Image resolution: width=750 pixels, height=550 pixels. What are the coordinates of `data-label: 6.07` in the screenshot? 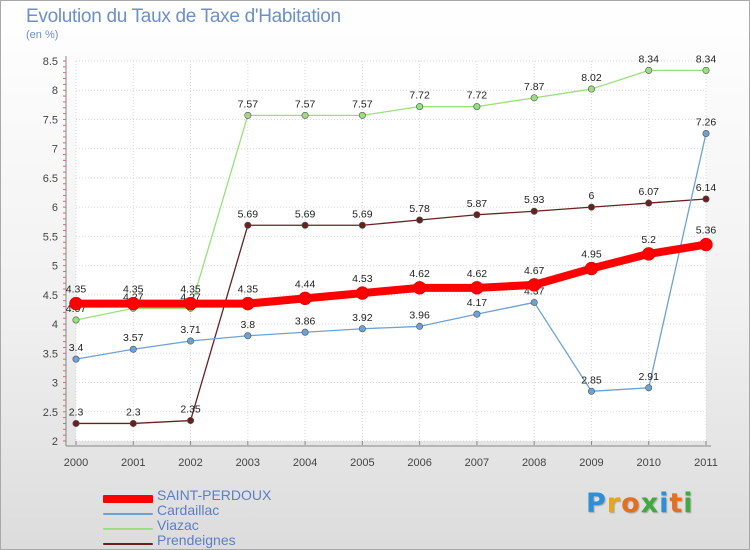 It's located at (649, 192).